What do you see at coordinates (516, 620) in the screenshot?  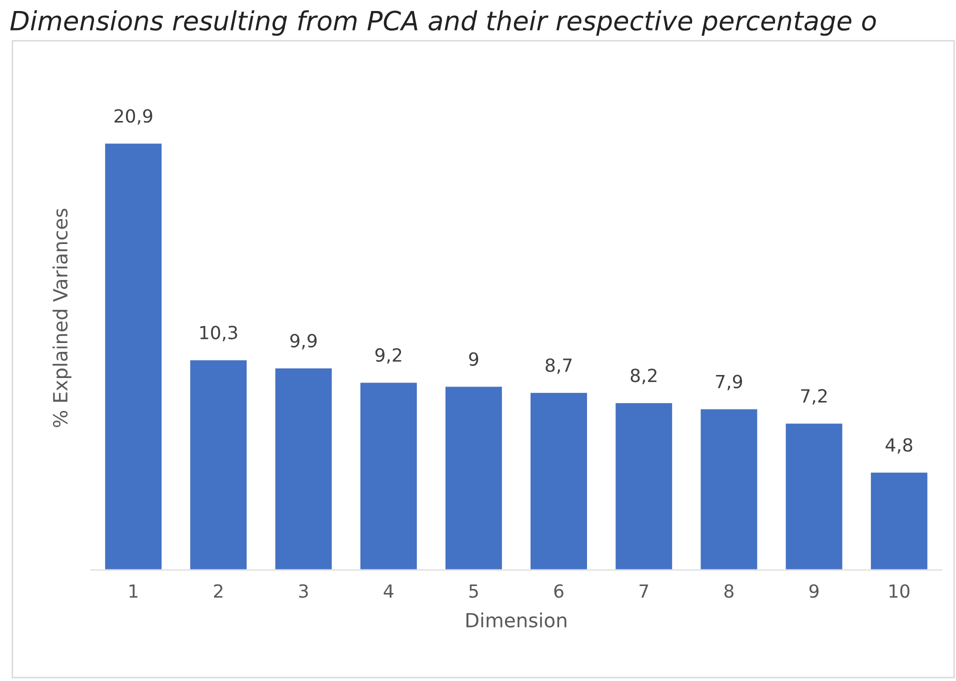 I see `x-axis-title: Dimension` at bounding box center [516, 620].